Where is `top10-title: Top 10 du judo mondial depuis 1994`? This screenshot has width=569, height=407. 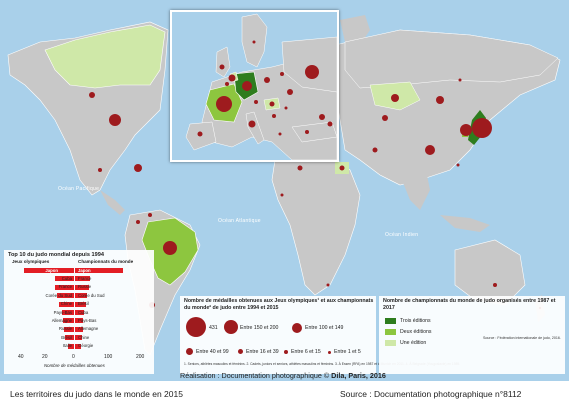
top10-title: Top 10 du judo mondial depuis 1994 is located at coordinates (56, 255).